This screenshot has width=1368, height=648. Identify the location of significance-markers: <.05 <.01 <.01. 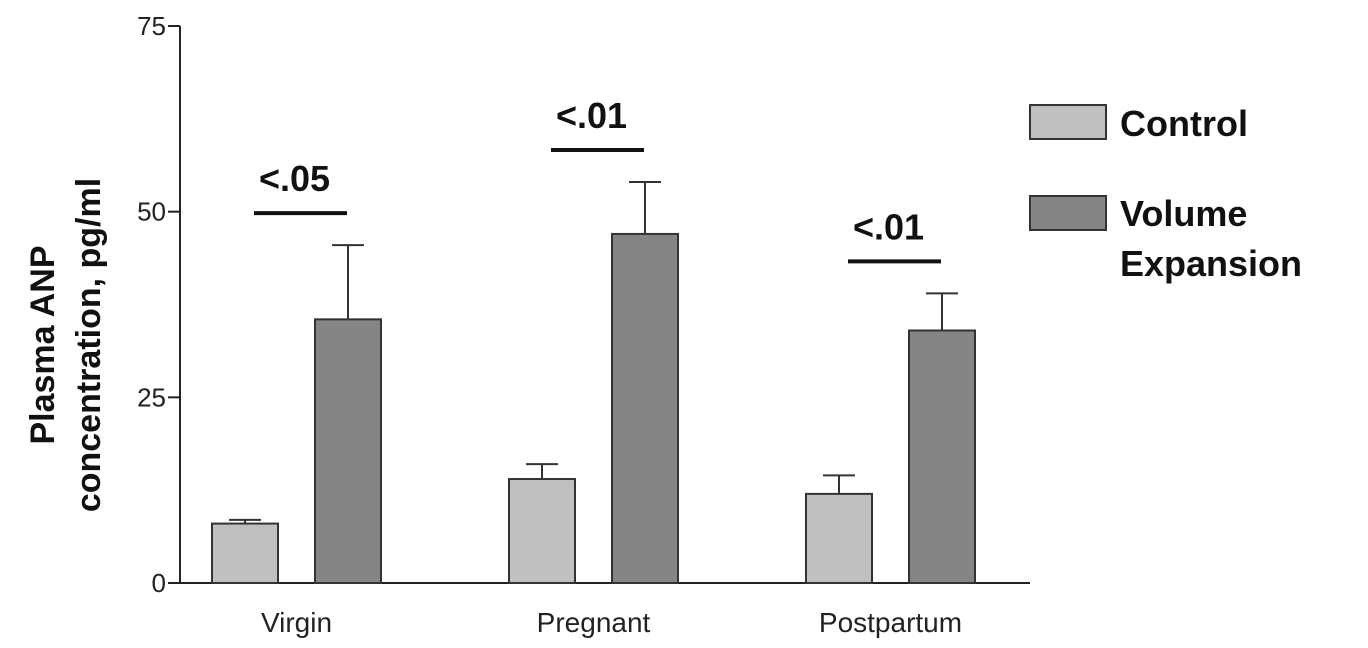
(597, 179).